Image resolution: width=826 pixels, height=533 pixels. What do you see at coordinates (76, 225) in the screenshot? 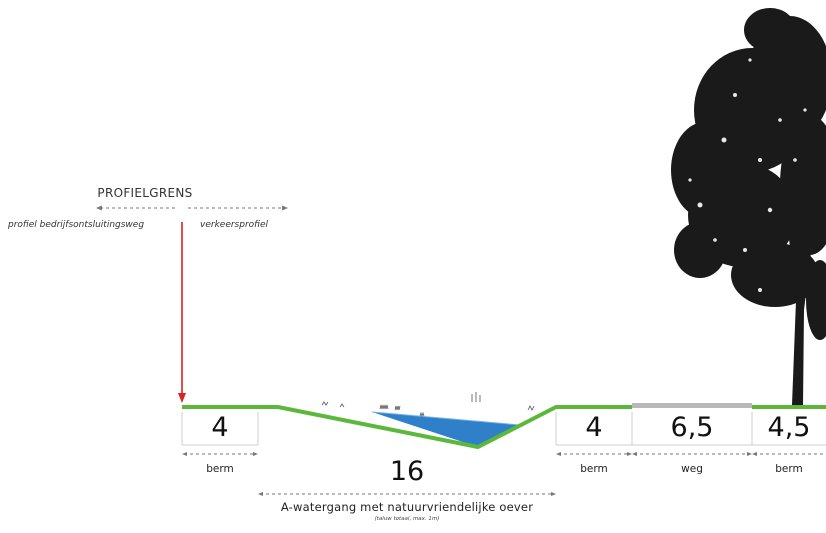
I see `profielgrens-left-label: profiel bedrijfsontsluitingsweg` at bounding box center [76, 225].